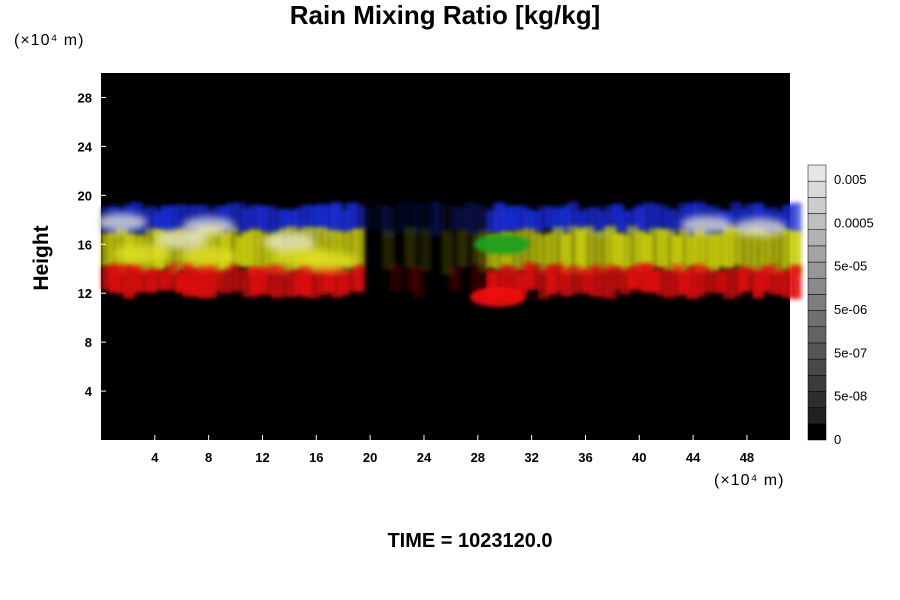  I want to click on x-tick-label: 16, so click(316, 457).